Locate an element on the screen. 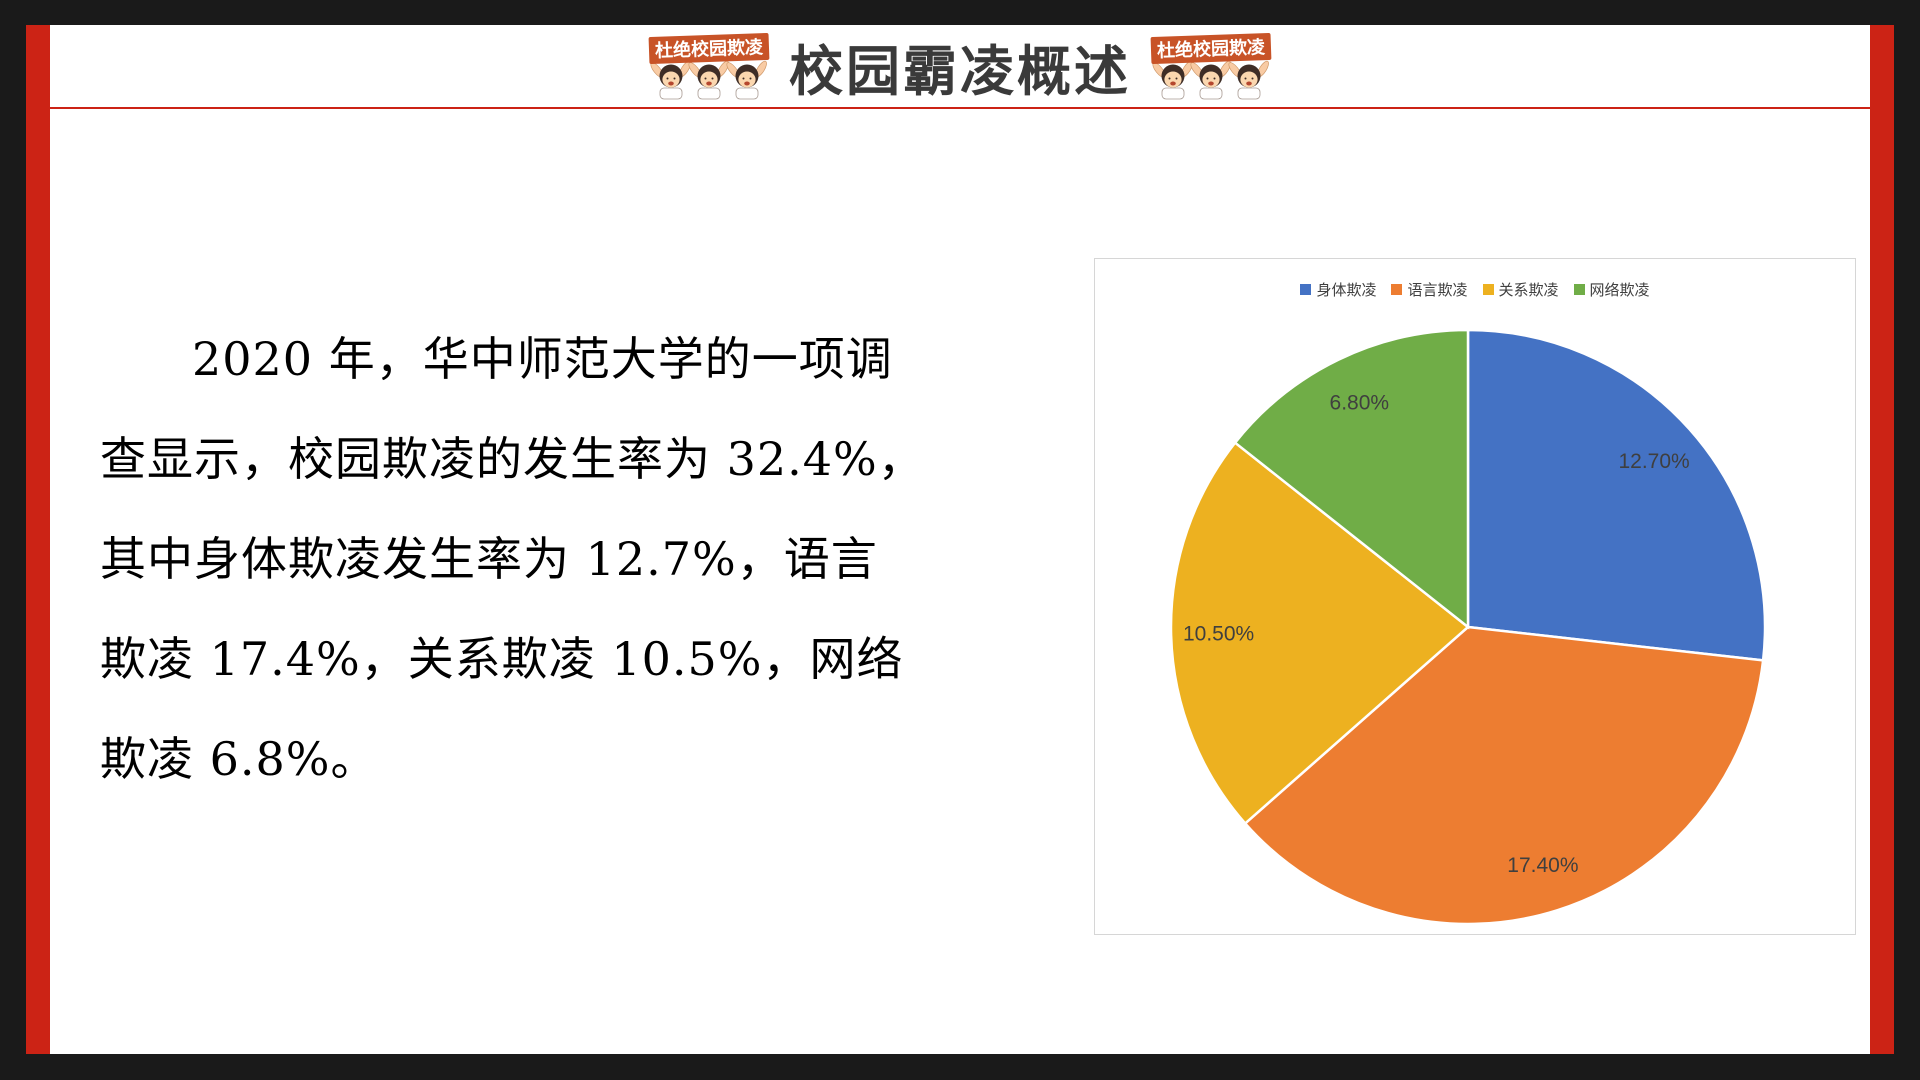 This screenshot has height=1080, width=1920. pie-data-label-4: 6.80% is located at coordinates (1360, 402).